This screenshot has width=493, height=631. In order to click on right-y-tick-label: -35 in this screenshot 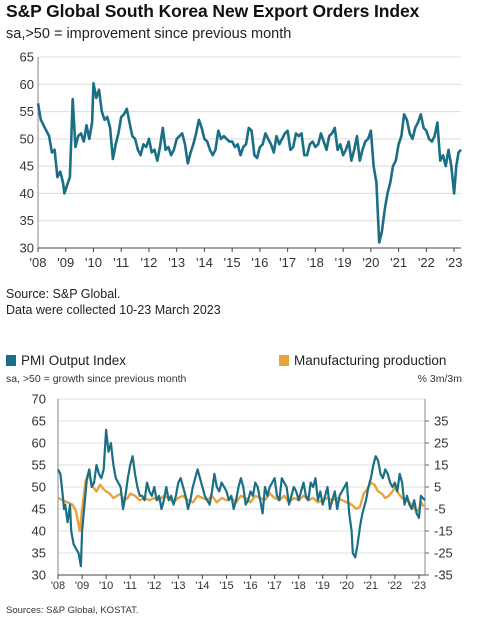, I will do `click(443, 575)`.